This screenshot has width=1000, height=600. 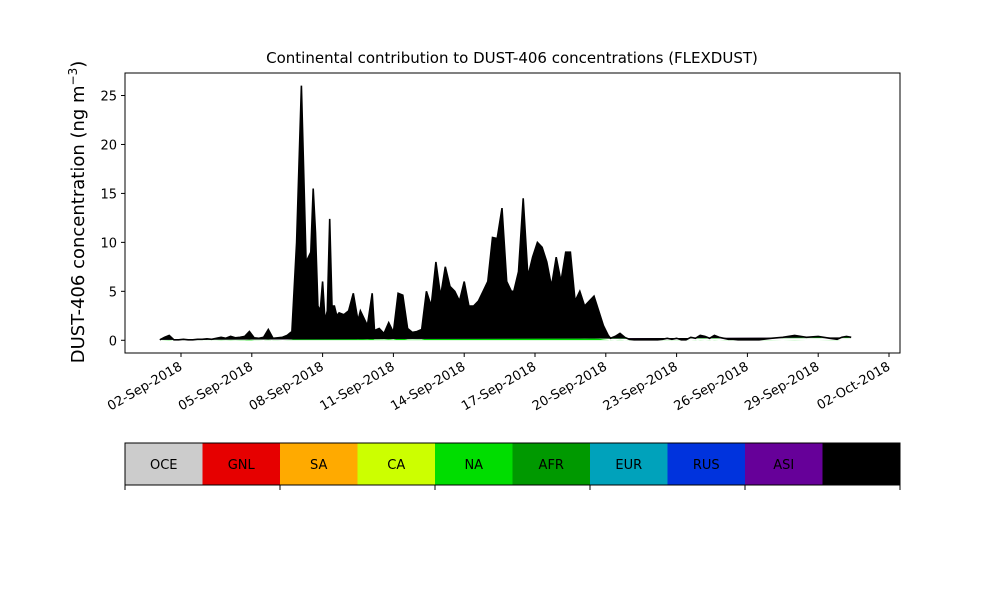 I want to click on legend-label-aus: AUS, so click(x=861, y=465).